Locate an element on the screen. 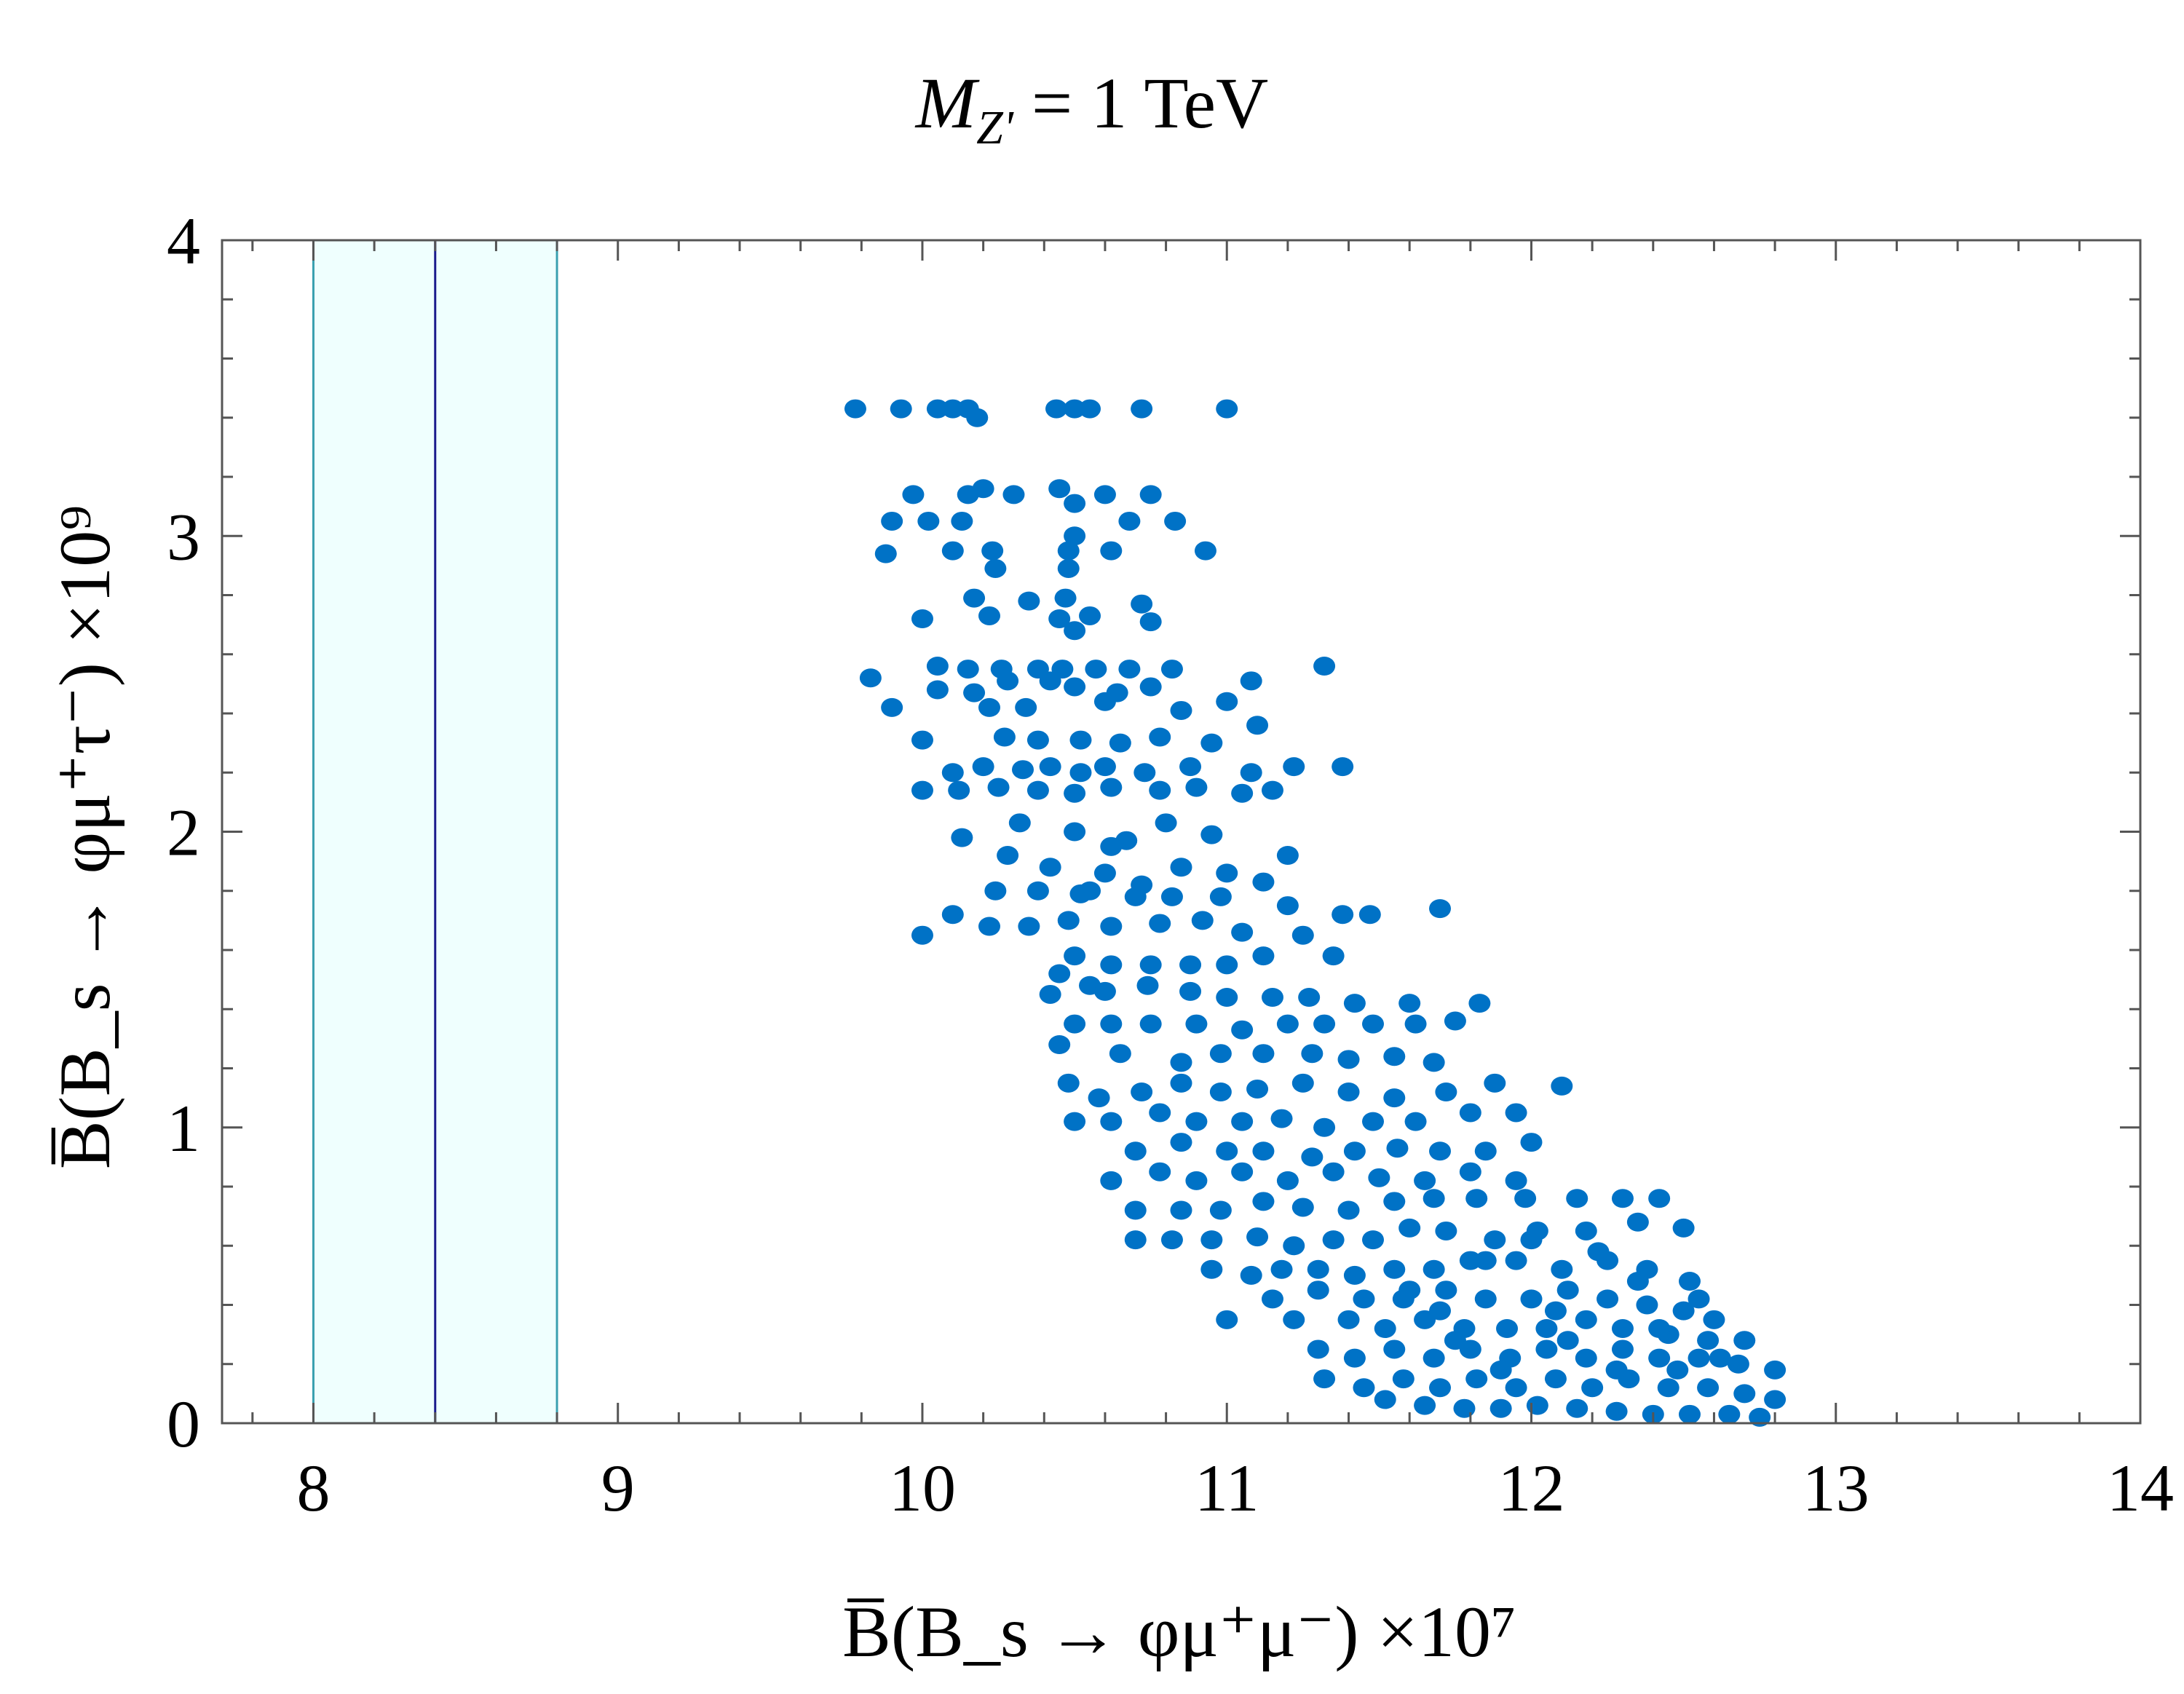 Image resolution: width=2184 pixels, height=1694 pixels. chart-title: MZ' = 1 TeV is located at coordinates (1091, 109).